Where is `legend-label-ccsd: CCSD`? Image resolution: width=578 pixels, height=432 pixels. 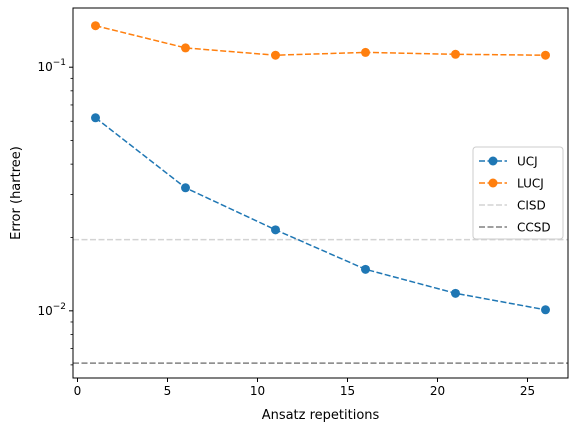 legend-label-ccsd: CCSD is located at coordinates (534, 228).